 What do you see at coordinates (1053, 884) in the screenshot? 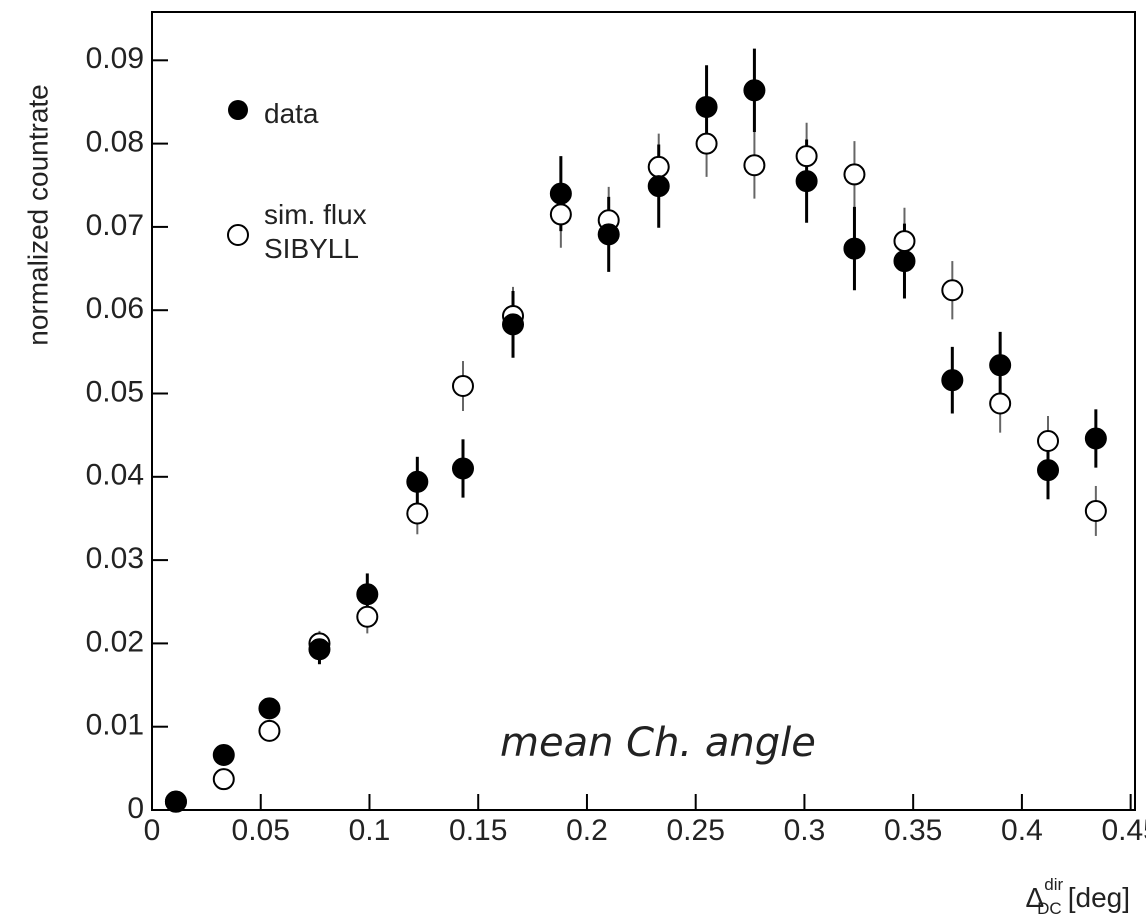
I see `x-label-sup: dir` at bounding box center [1053, 884].